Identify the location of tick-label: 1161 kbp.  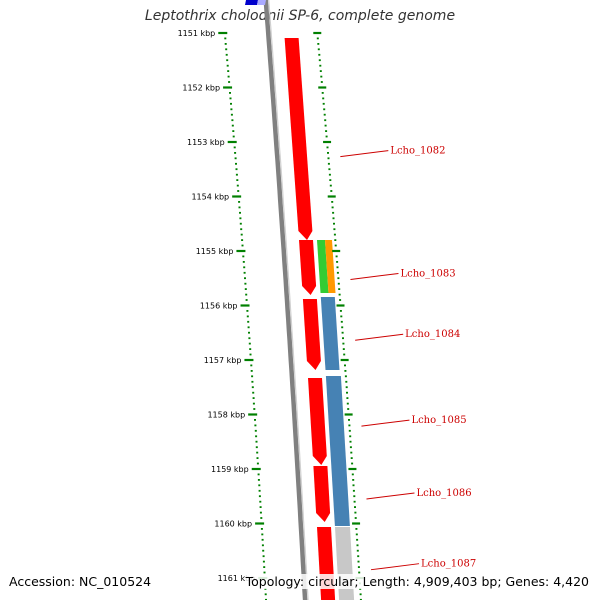
(237, 578).